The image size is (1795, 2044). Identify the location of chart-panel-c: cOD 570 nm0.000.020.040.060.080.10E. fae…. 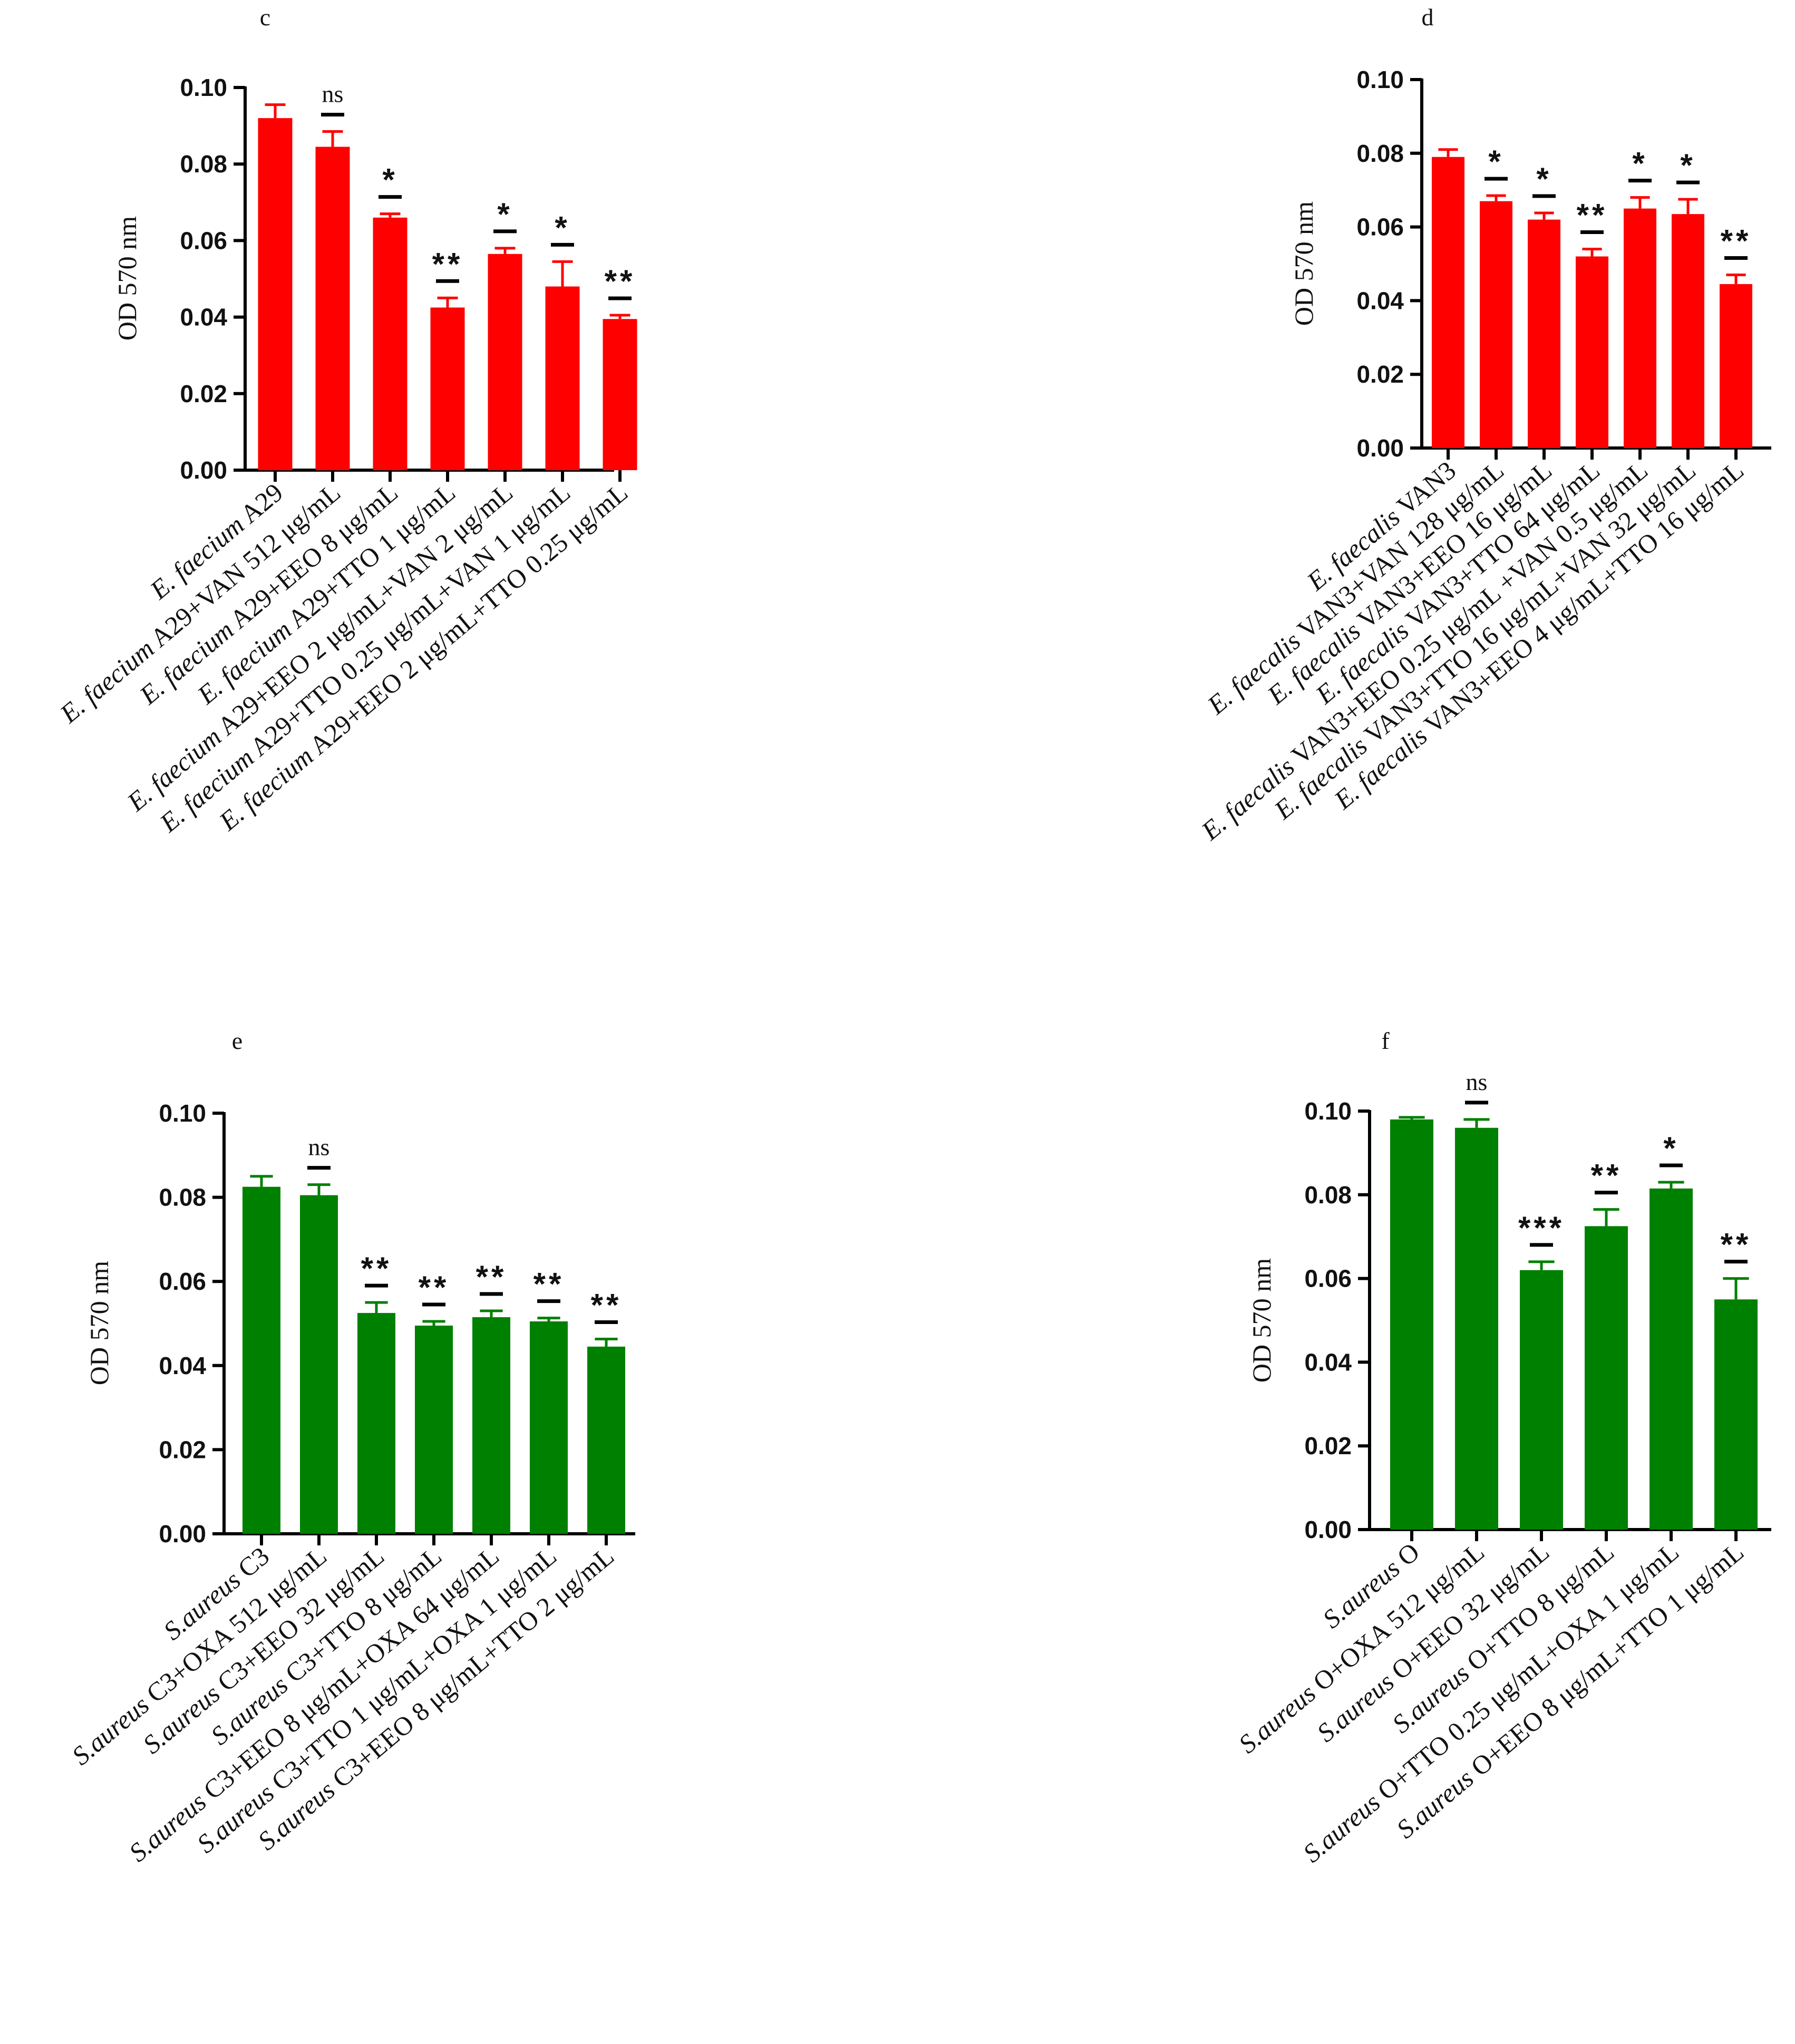
(345, 421).